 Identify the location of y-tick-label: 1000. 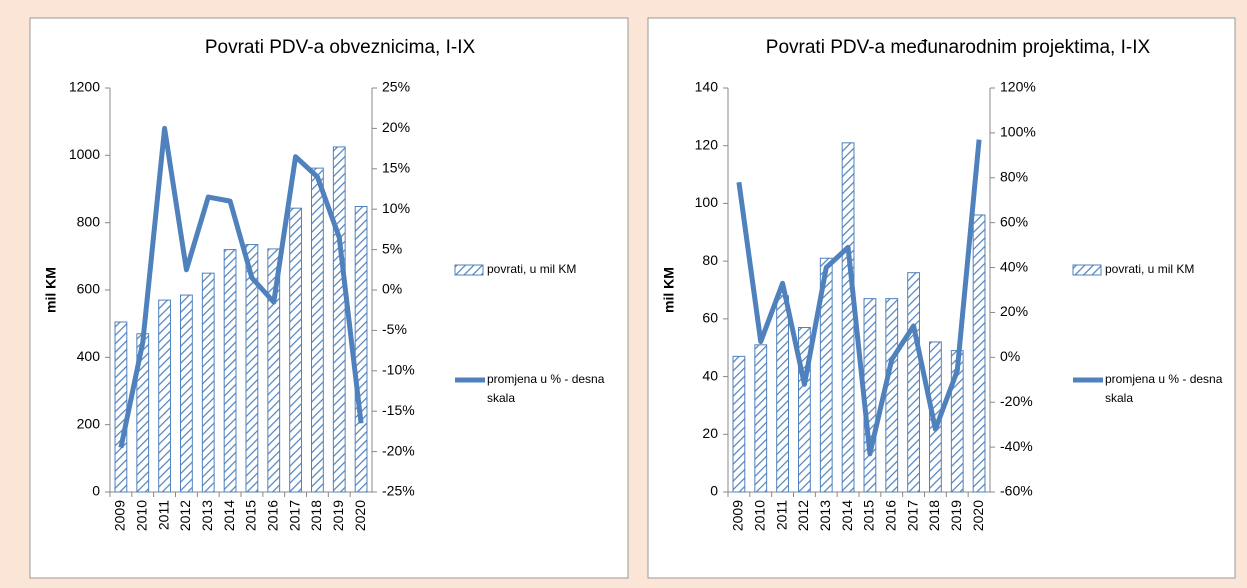
(84, 154).